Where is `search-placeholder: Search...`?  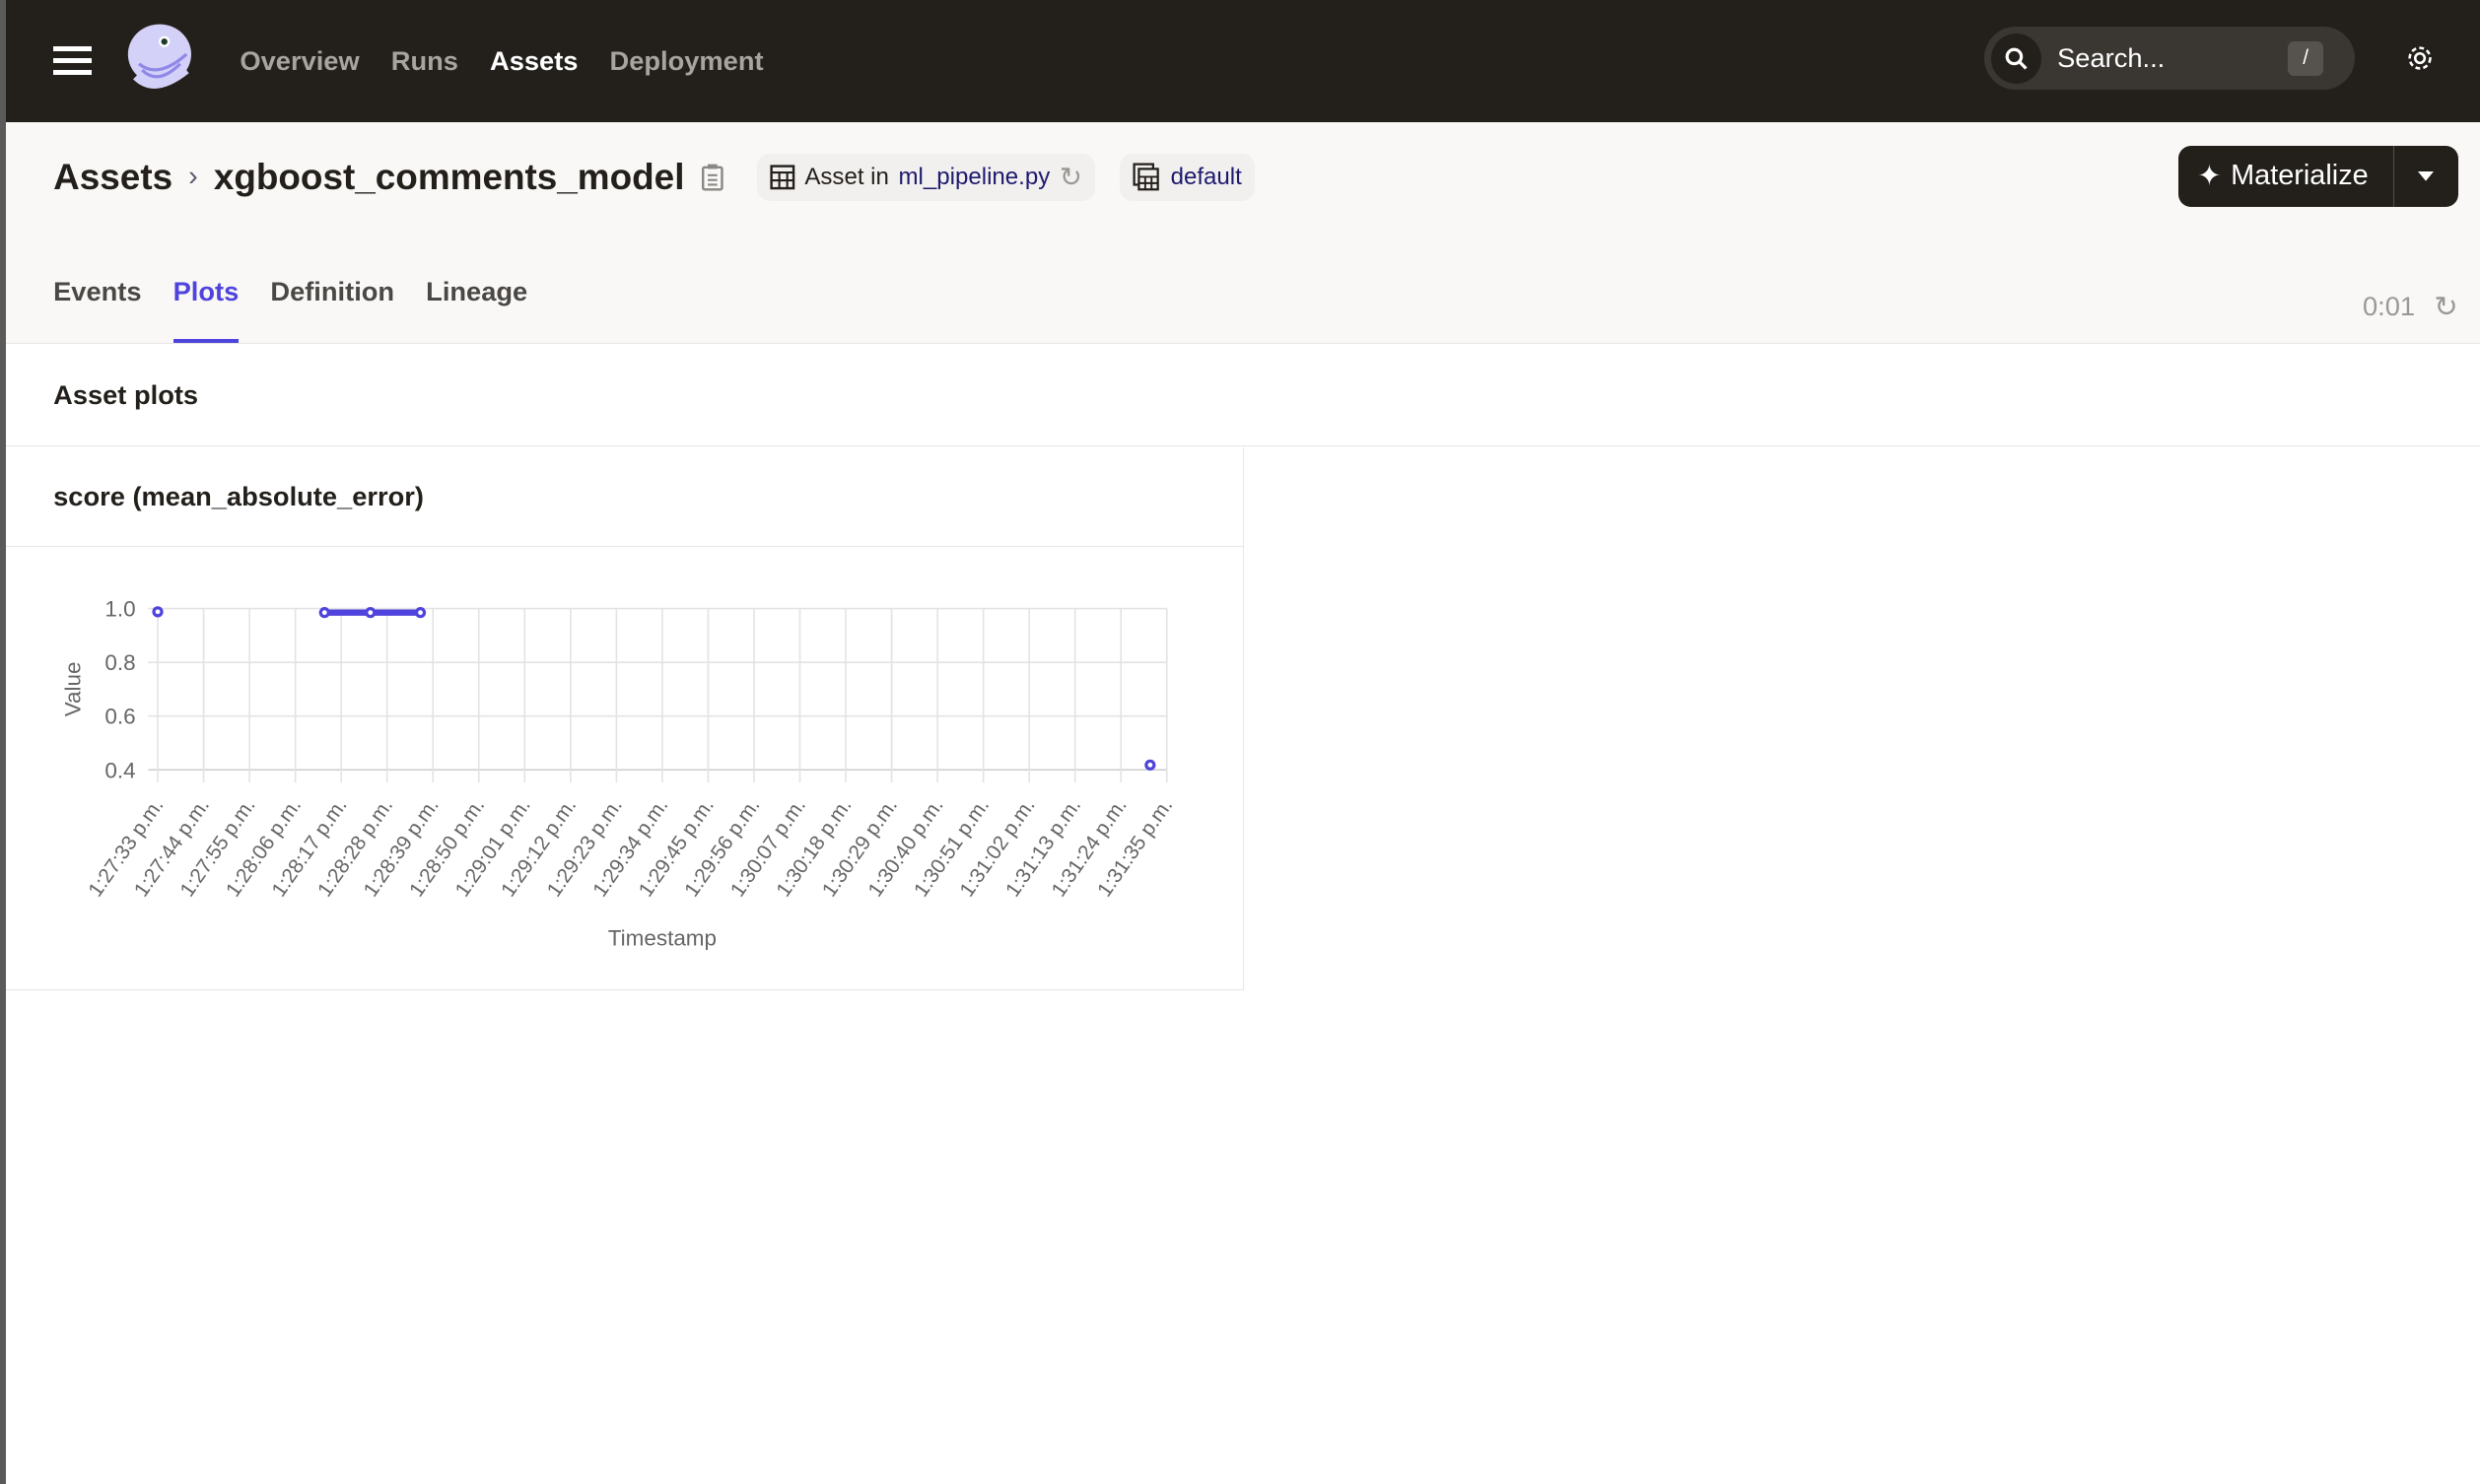 search-placeholder: Search... is located at coordinates (2111, 58).